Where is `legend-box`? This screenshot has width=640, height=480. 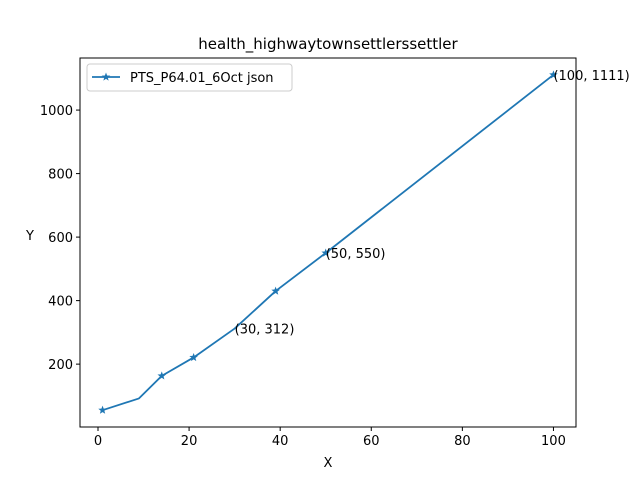
legend-box is located at coordinates (189, 77).